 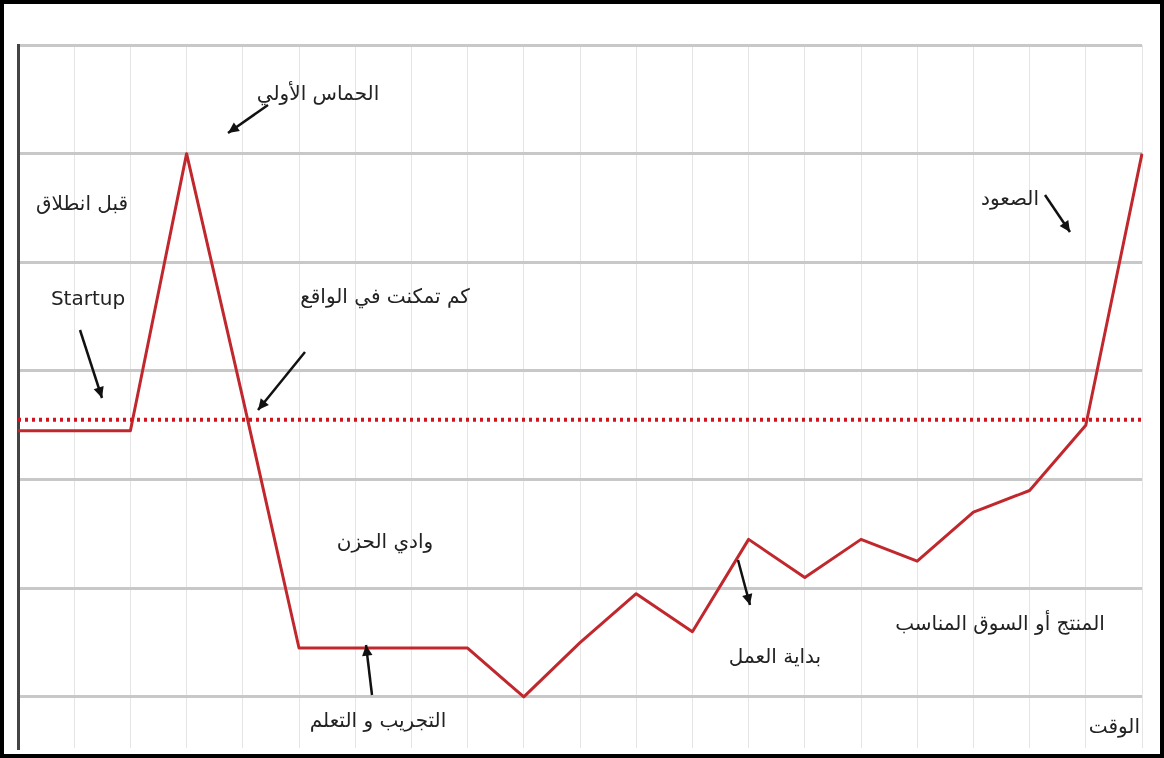 I want to click on annotation: كم تمكنت في الواقع, so click(x=385, y=297).